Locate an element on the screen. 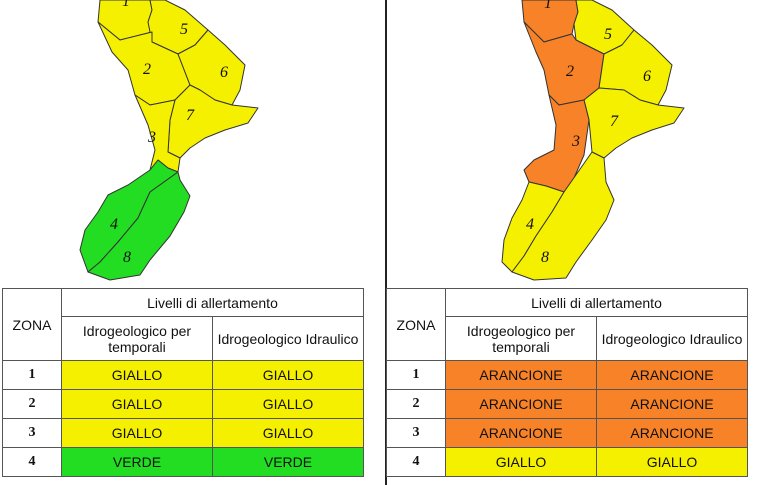 Image resolution: width=768 pixels, height=485 pixels. table-row: 2 ARANCIONE ARANCIONE is located at coordinates (567, 404).